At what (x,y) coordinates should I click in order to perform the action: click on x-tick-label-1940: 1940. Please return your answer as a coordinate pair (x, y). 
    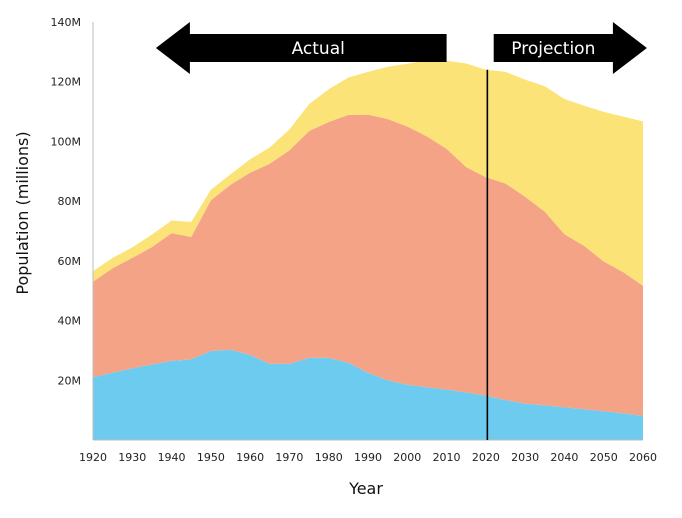
    Looking at the image, I should click on (172, 457).